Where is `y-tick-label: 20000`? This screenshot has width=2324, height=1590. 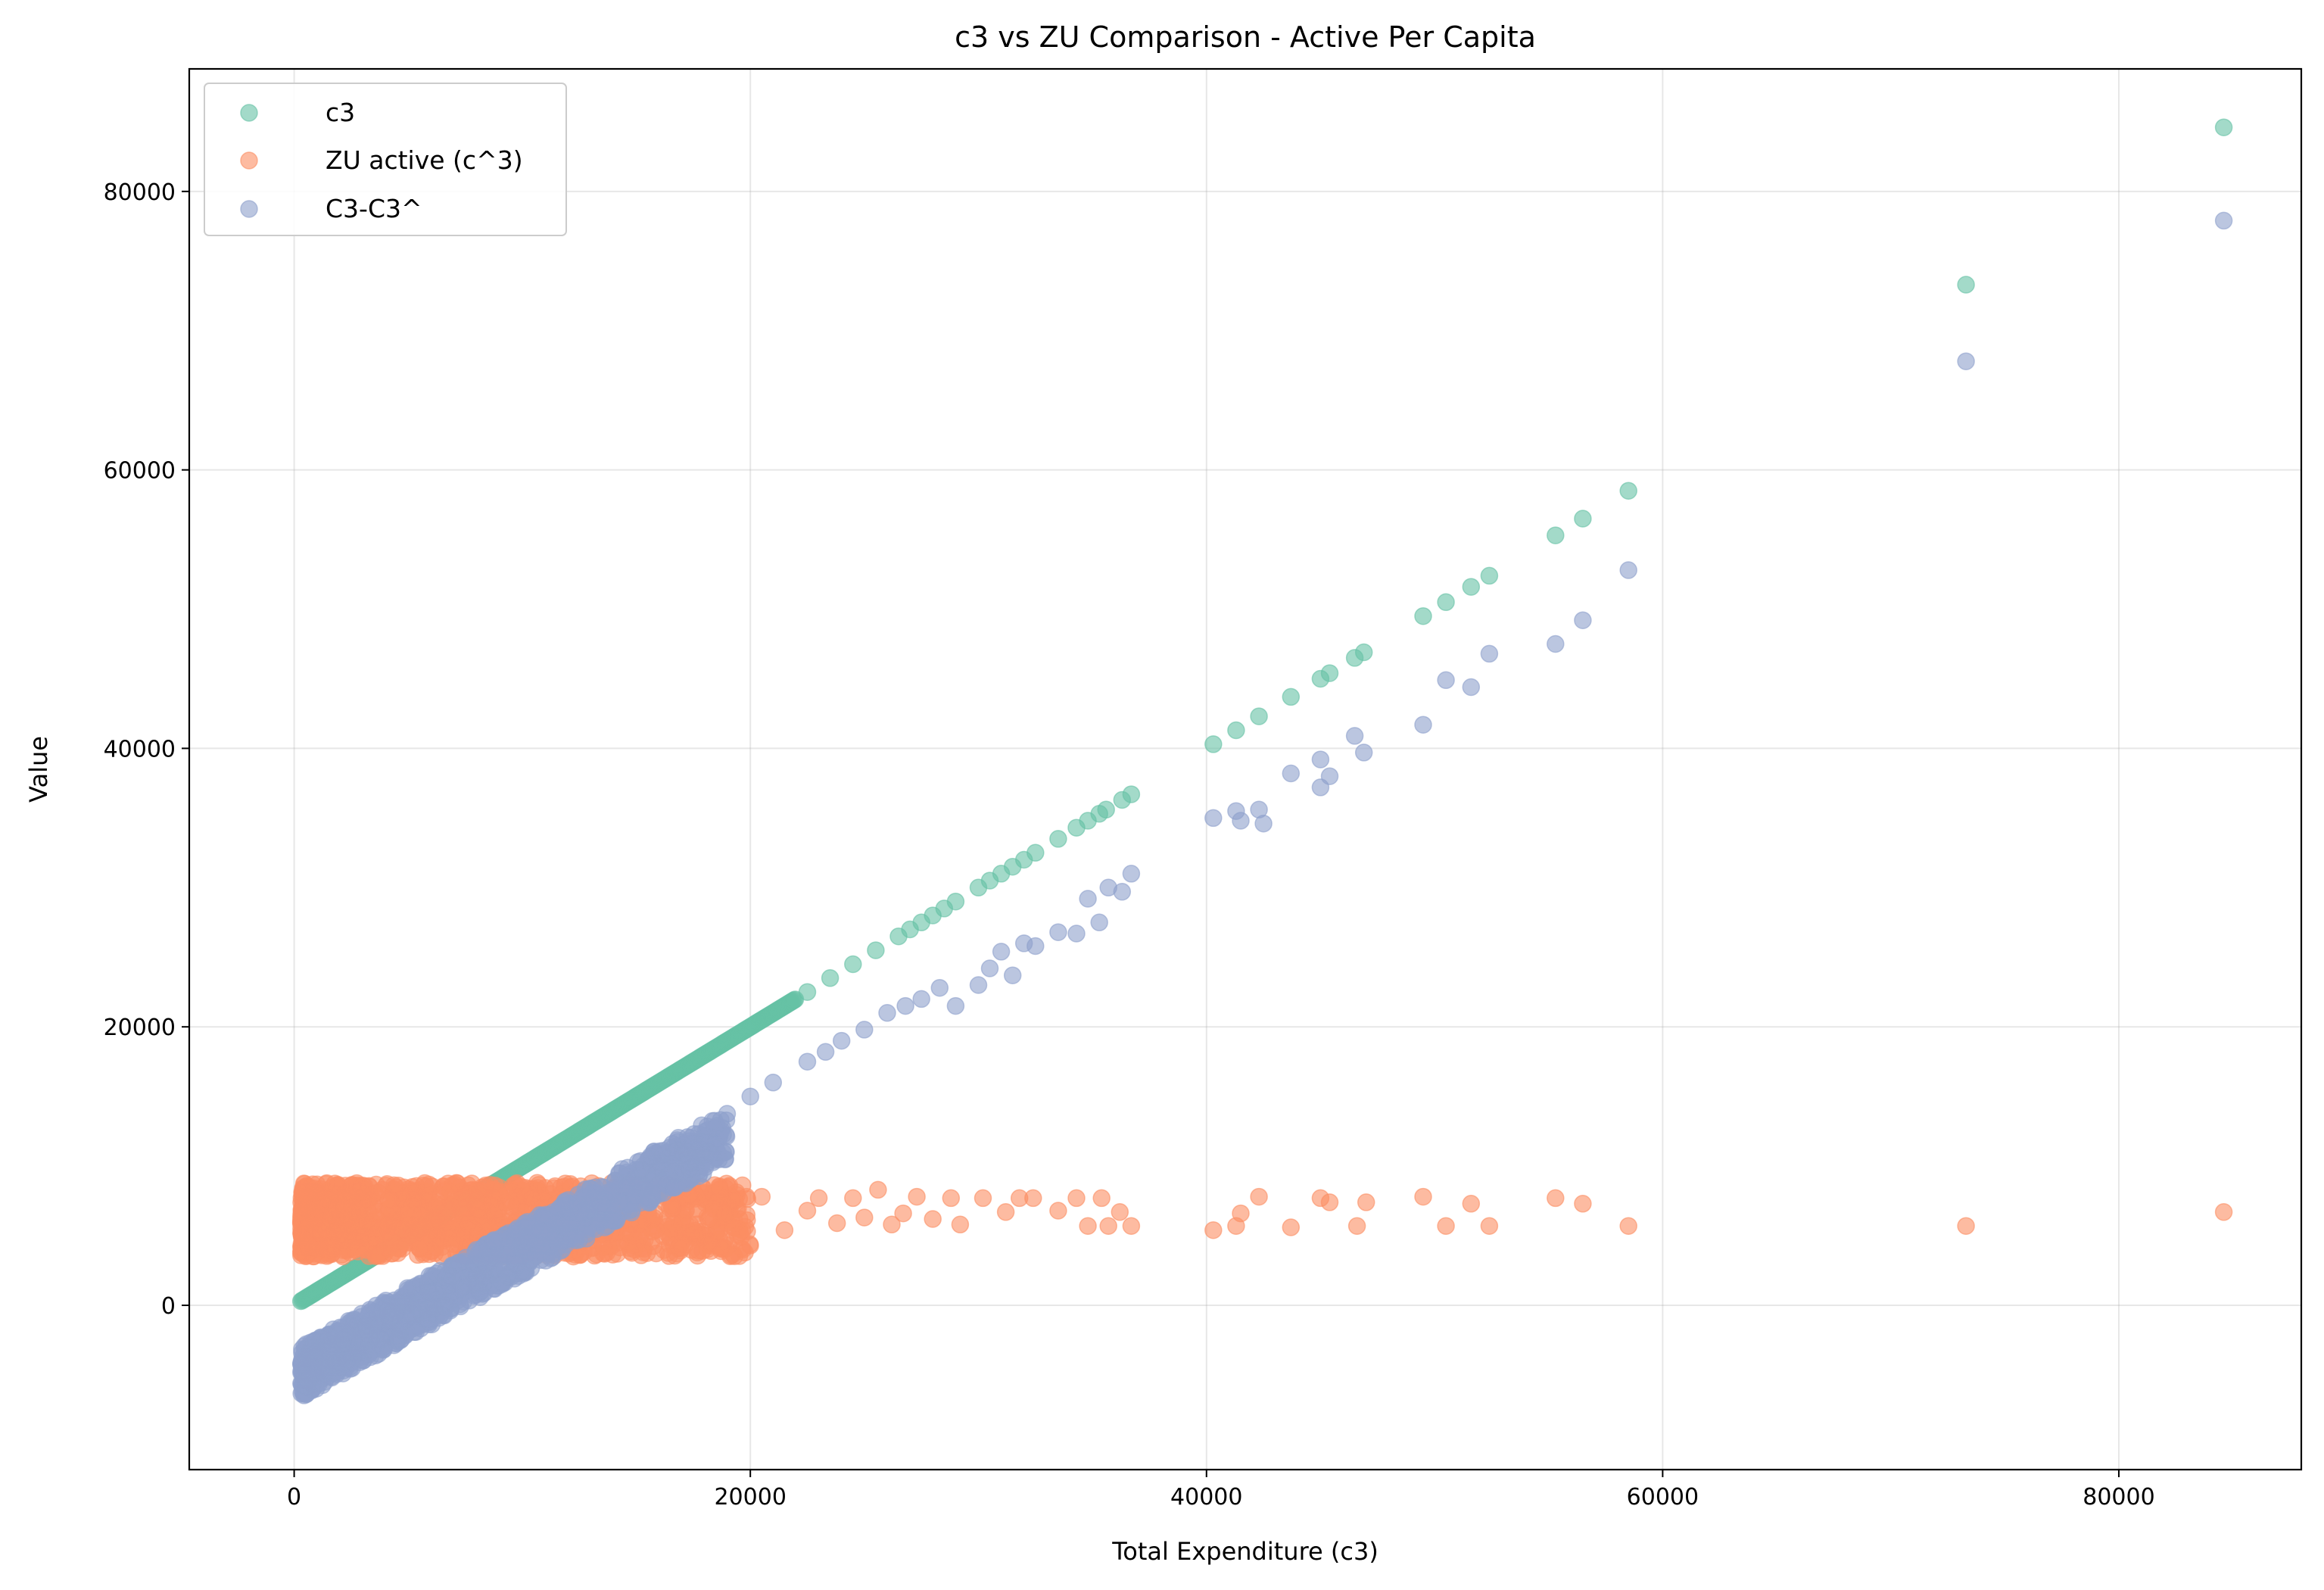 y-tick-label: 20000 is located at coordinates (140, 1028).